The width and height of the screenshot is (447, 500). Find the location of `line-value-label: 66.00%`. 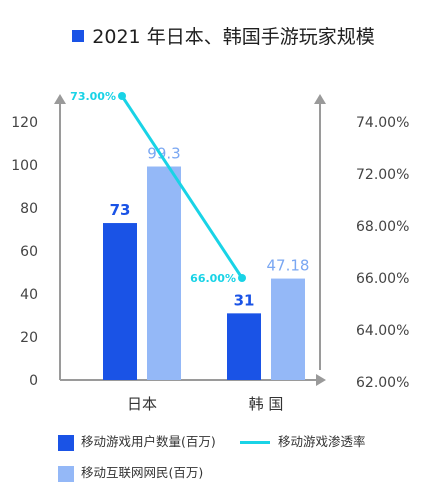

line-value-label: 66.00% is located at coordinates (213, 278).